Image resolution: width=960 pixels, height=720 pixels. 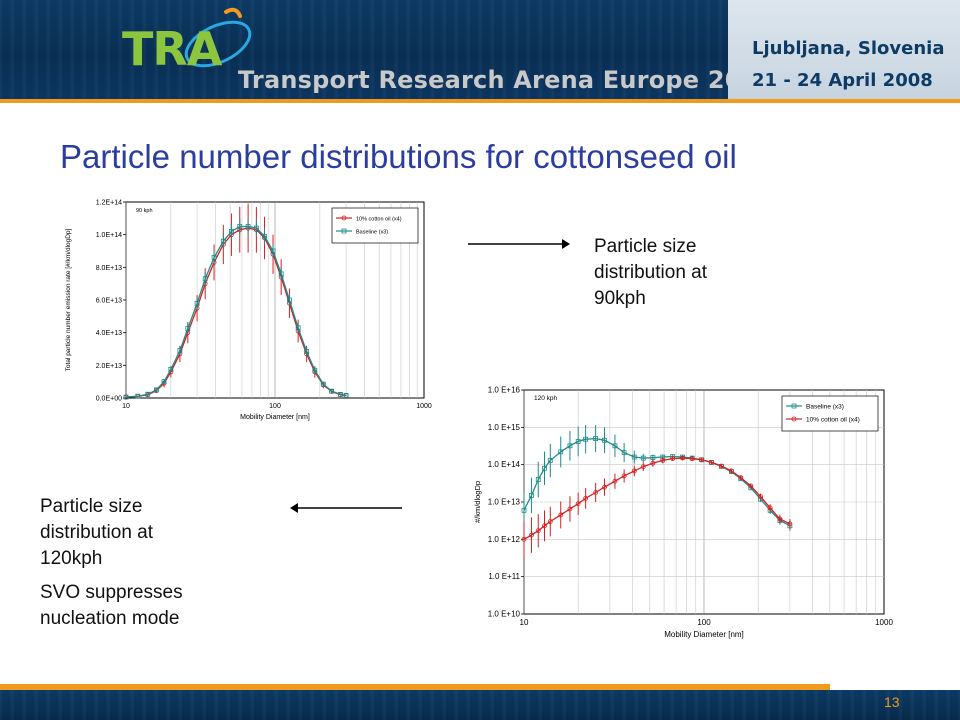 What do you see at coordinates (109, 333) in the screenshot?
I see `y-tick-label: 4.0E+13` at bounding box center [109, 333].